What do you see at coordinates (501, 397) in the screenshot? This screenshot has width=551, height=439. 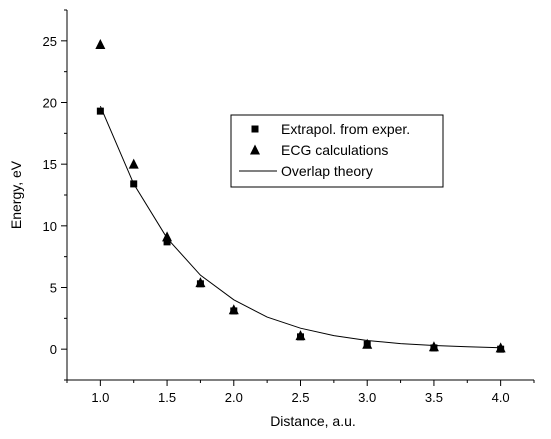 I see `x-tick-label: 4.0` at bounding box center [501, 397].